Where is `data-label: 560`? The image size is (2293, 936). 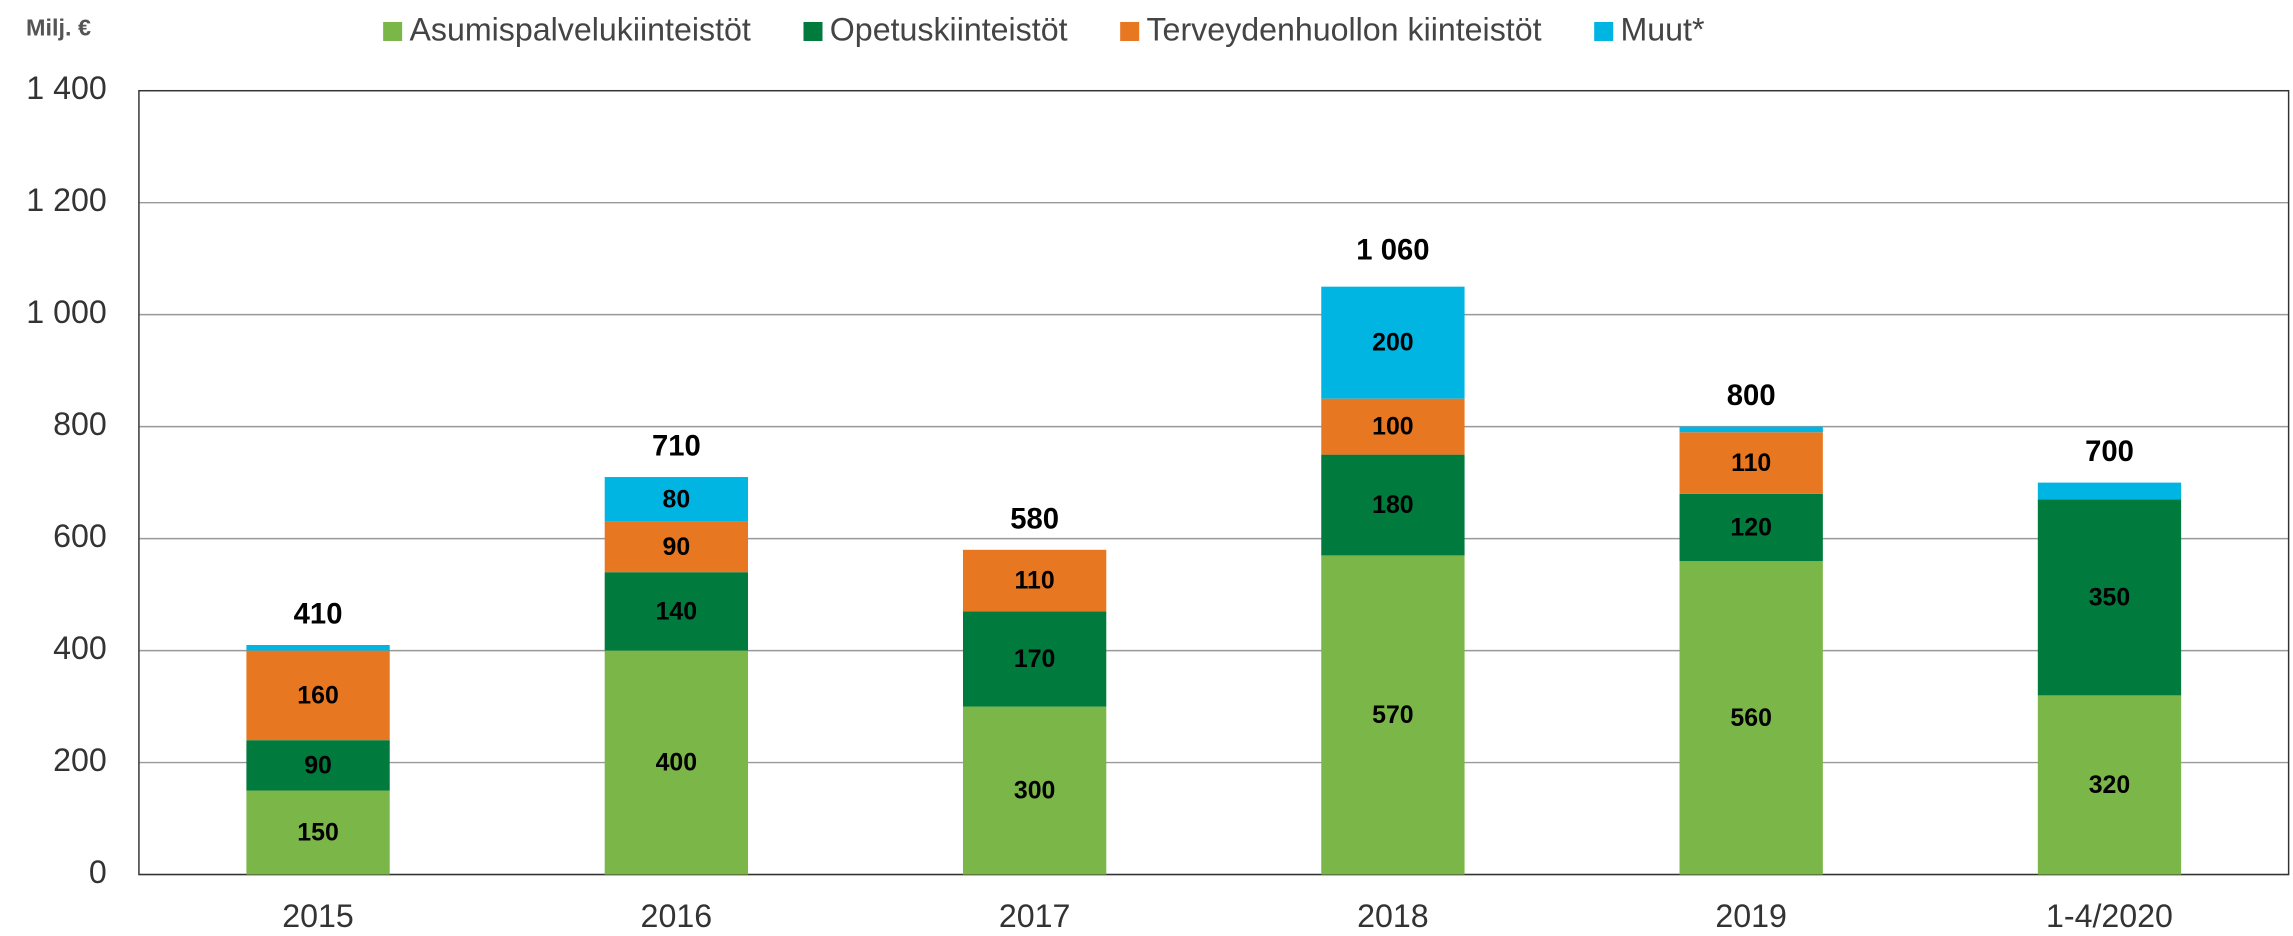
data-label: 560 is located at coordinates (1750, 718).